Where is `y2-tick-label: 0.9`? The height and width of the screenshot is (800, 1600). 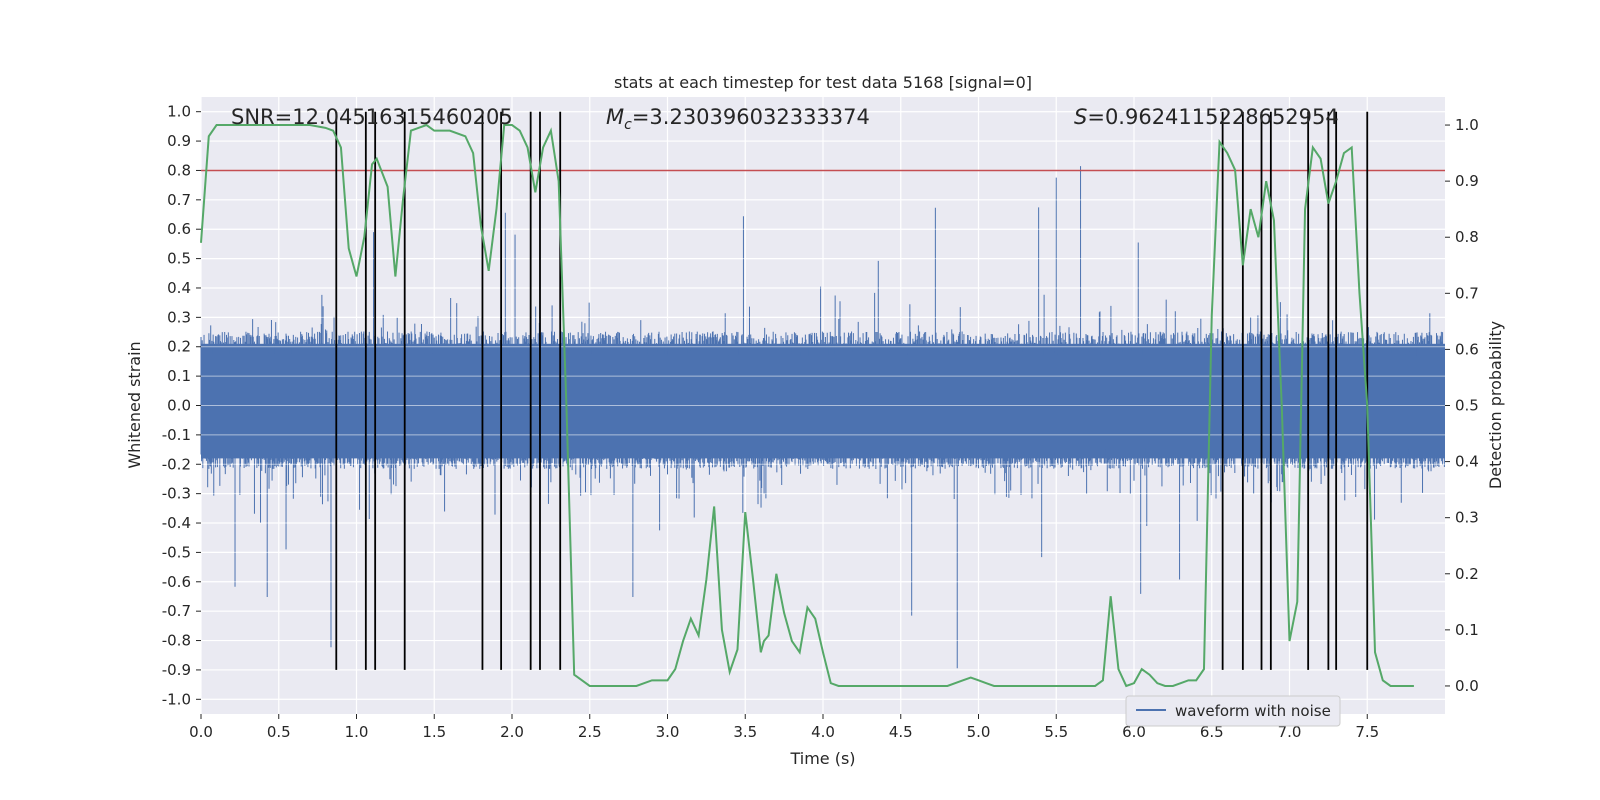
y2-tick-label: 0.9 is located at coordinates (1467, 181).